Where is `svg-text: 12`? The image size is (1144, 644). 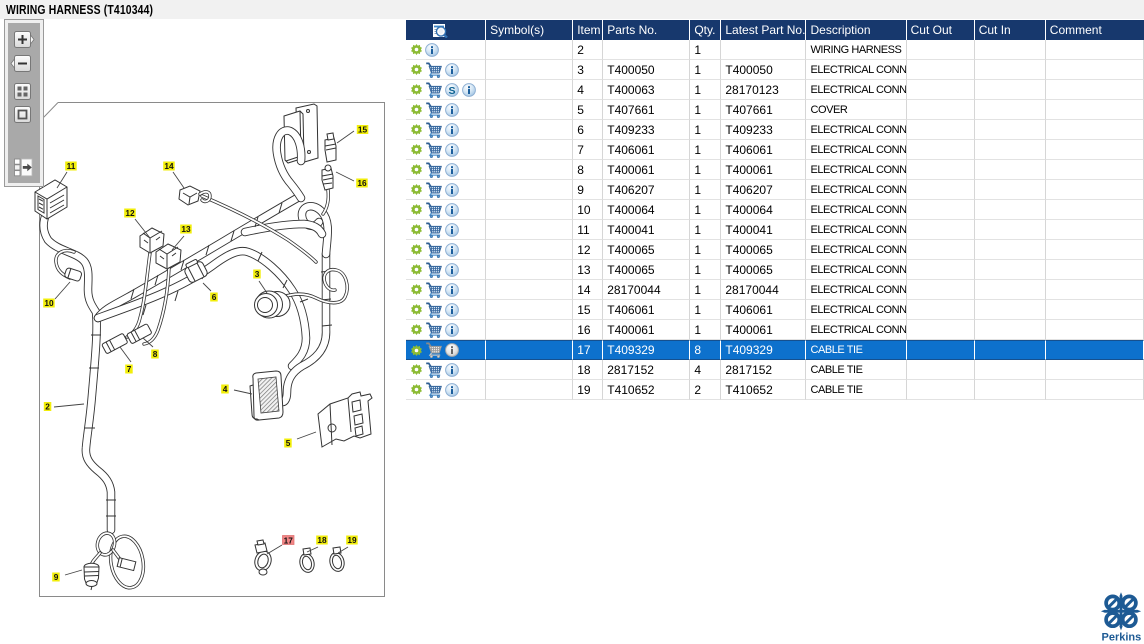 svg-text: 12 is located at coordinates (130, 213).